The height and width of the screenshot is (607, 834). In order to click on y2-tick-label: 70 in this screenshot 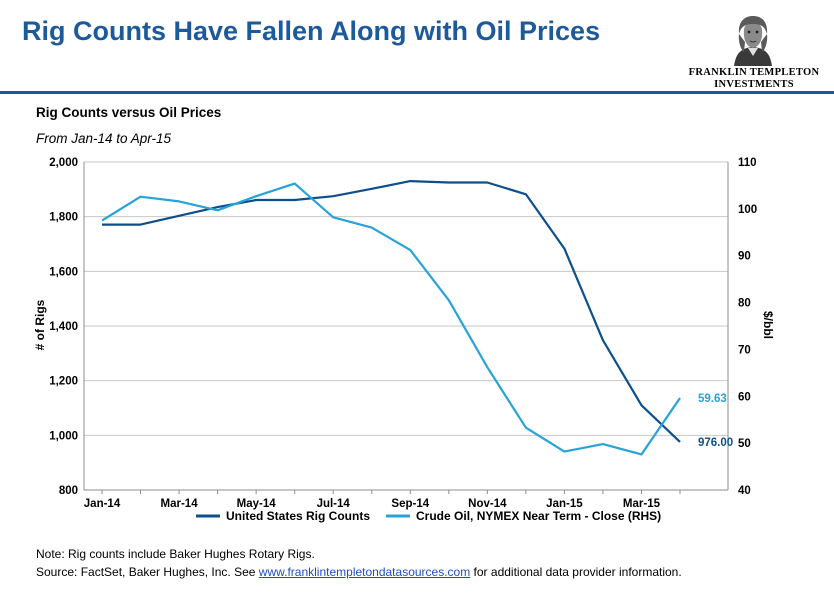, I will do `click(744, 350)`.